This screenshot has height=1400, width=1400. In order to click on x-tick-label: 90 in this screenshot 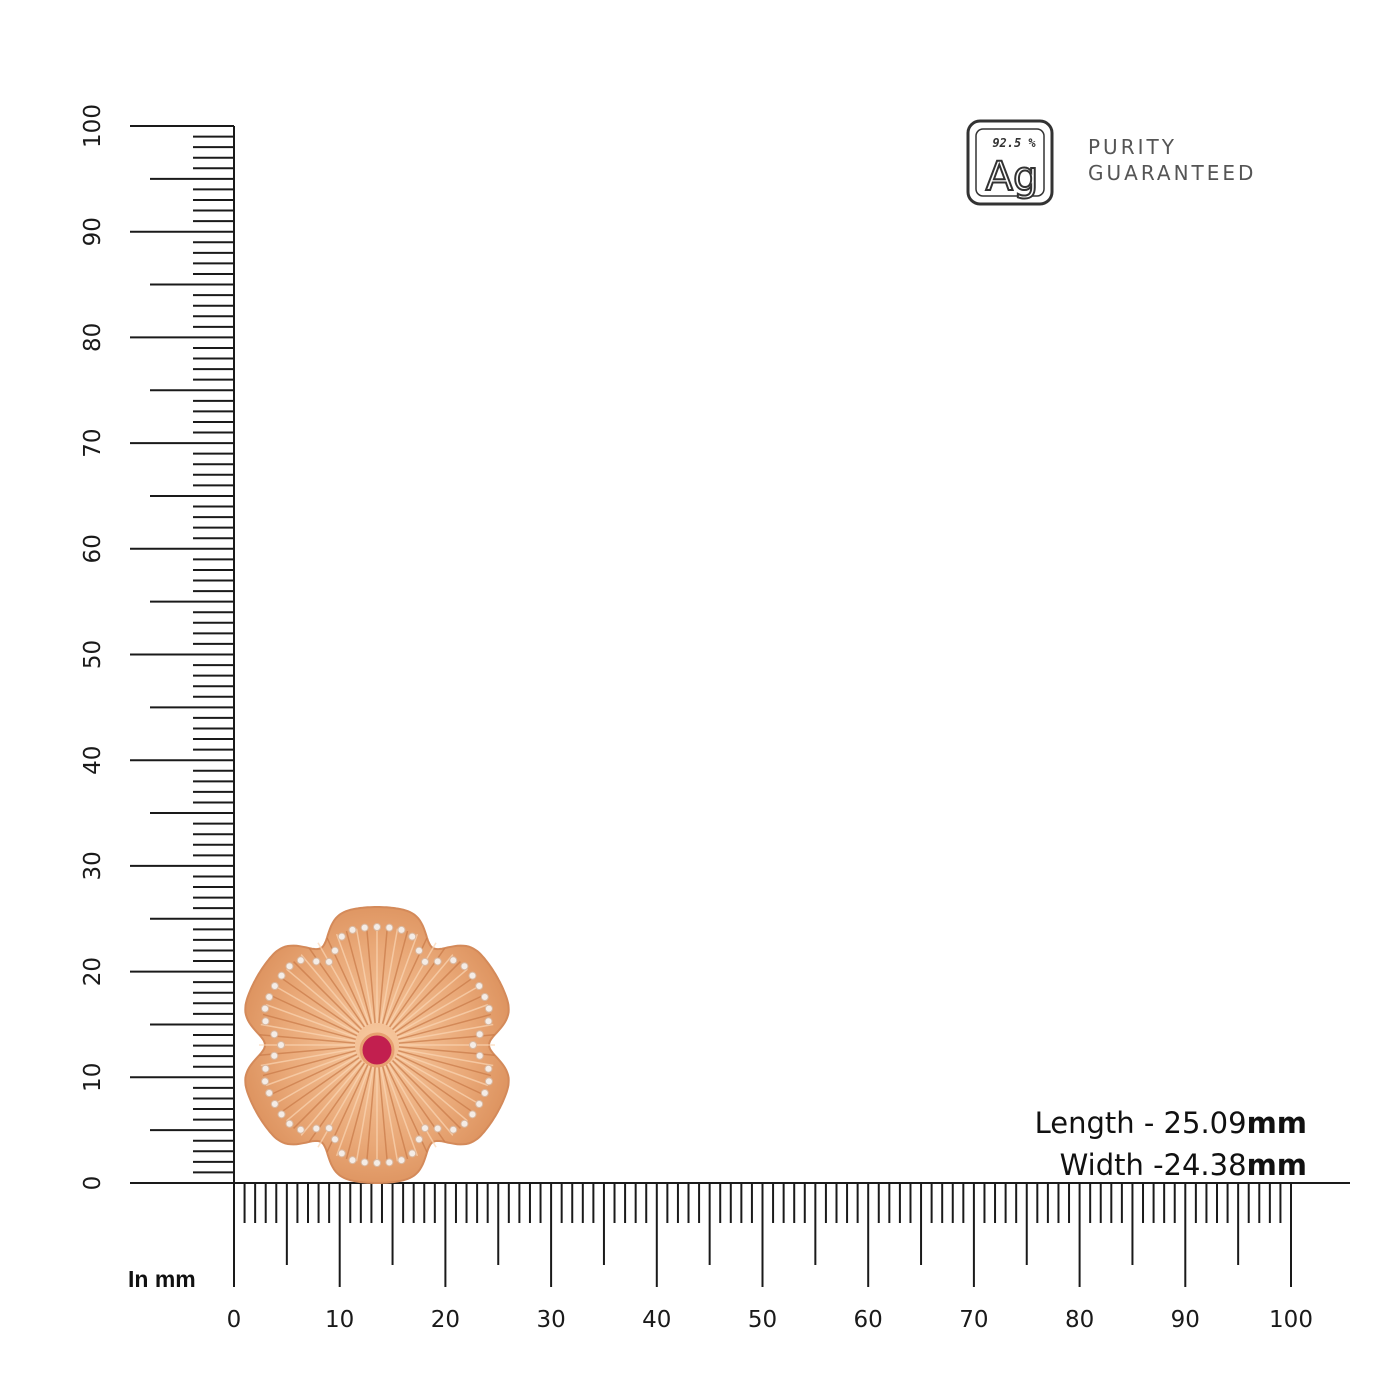, I will do `click(1185, 1320)`.